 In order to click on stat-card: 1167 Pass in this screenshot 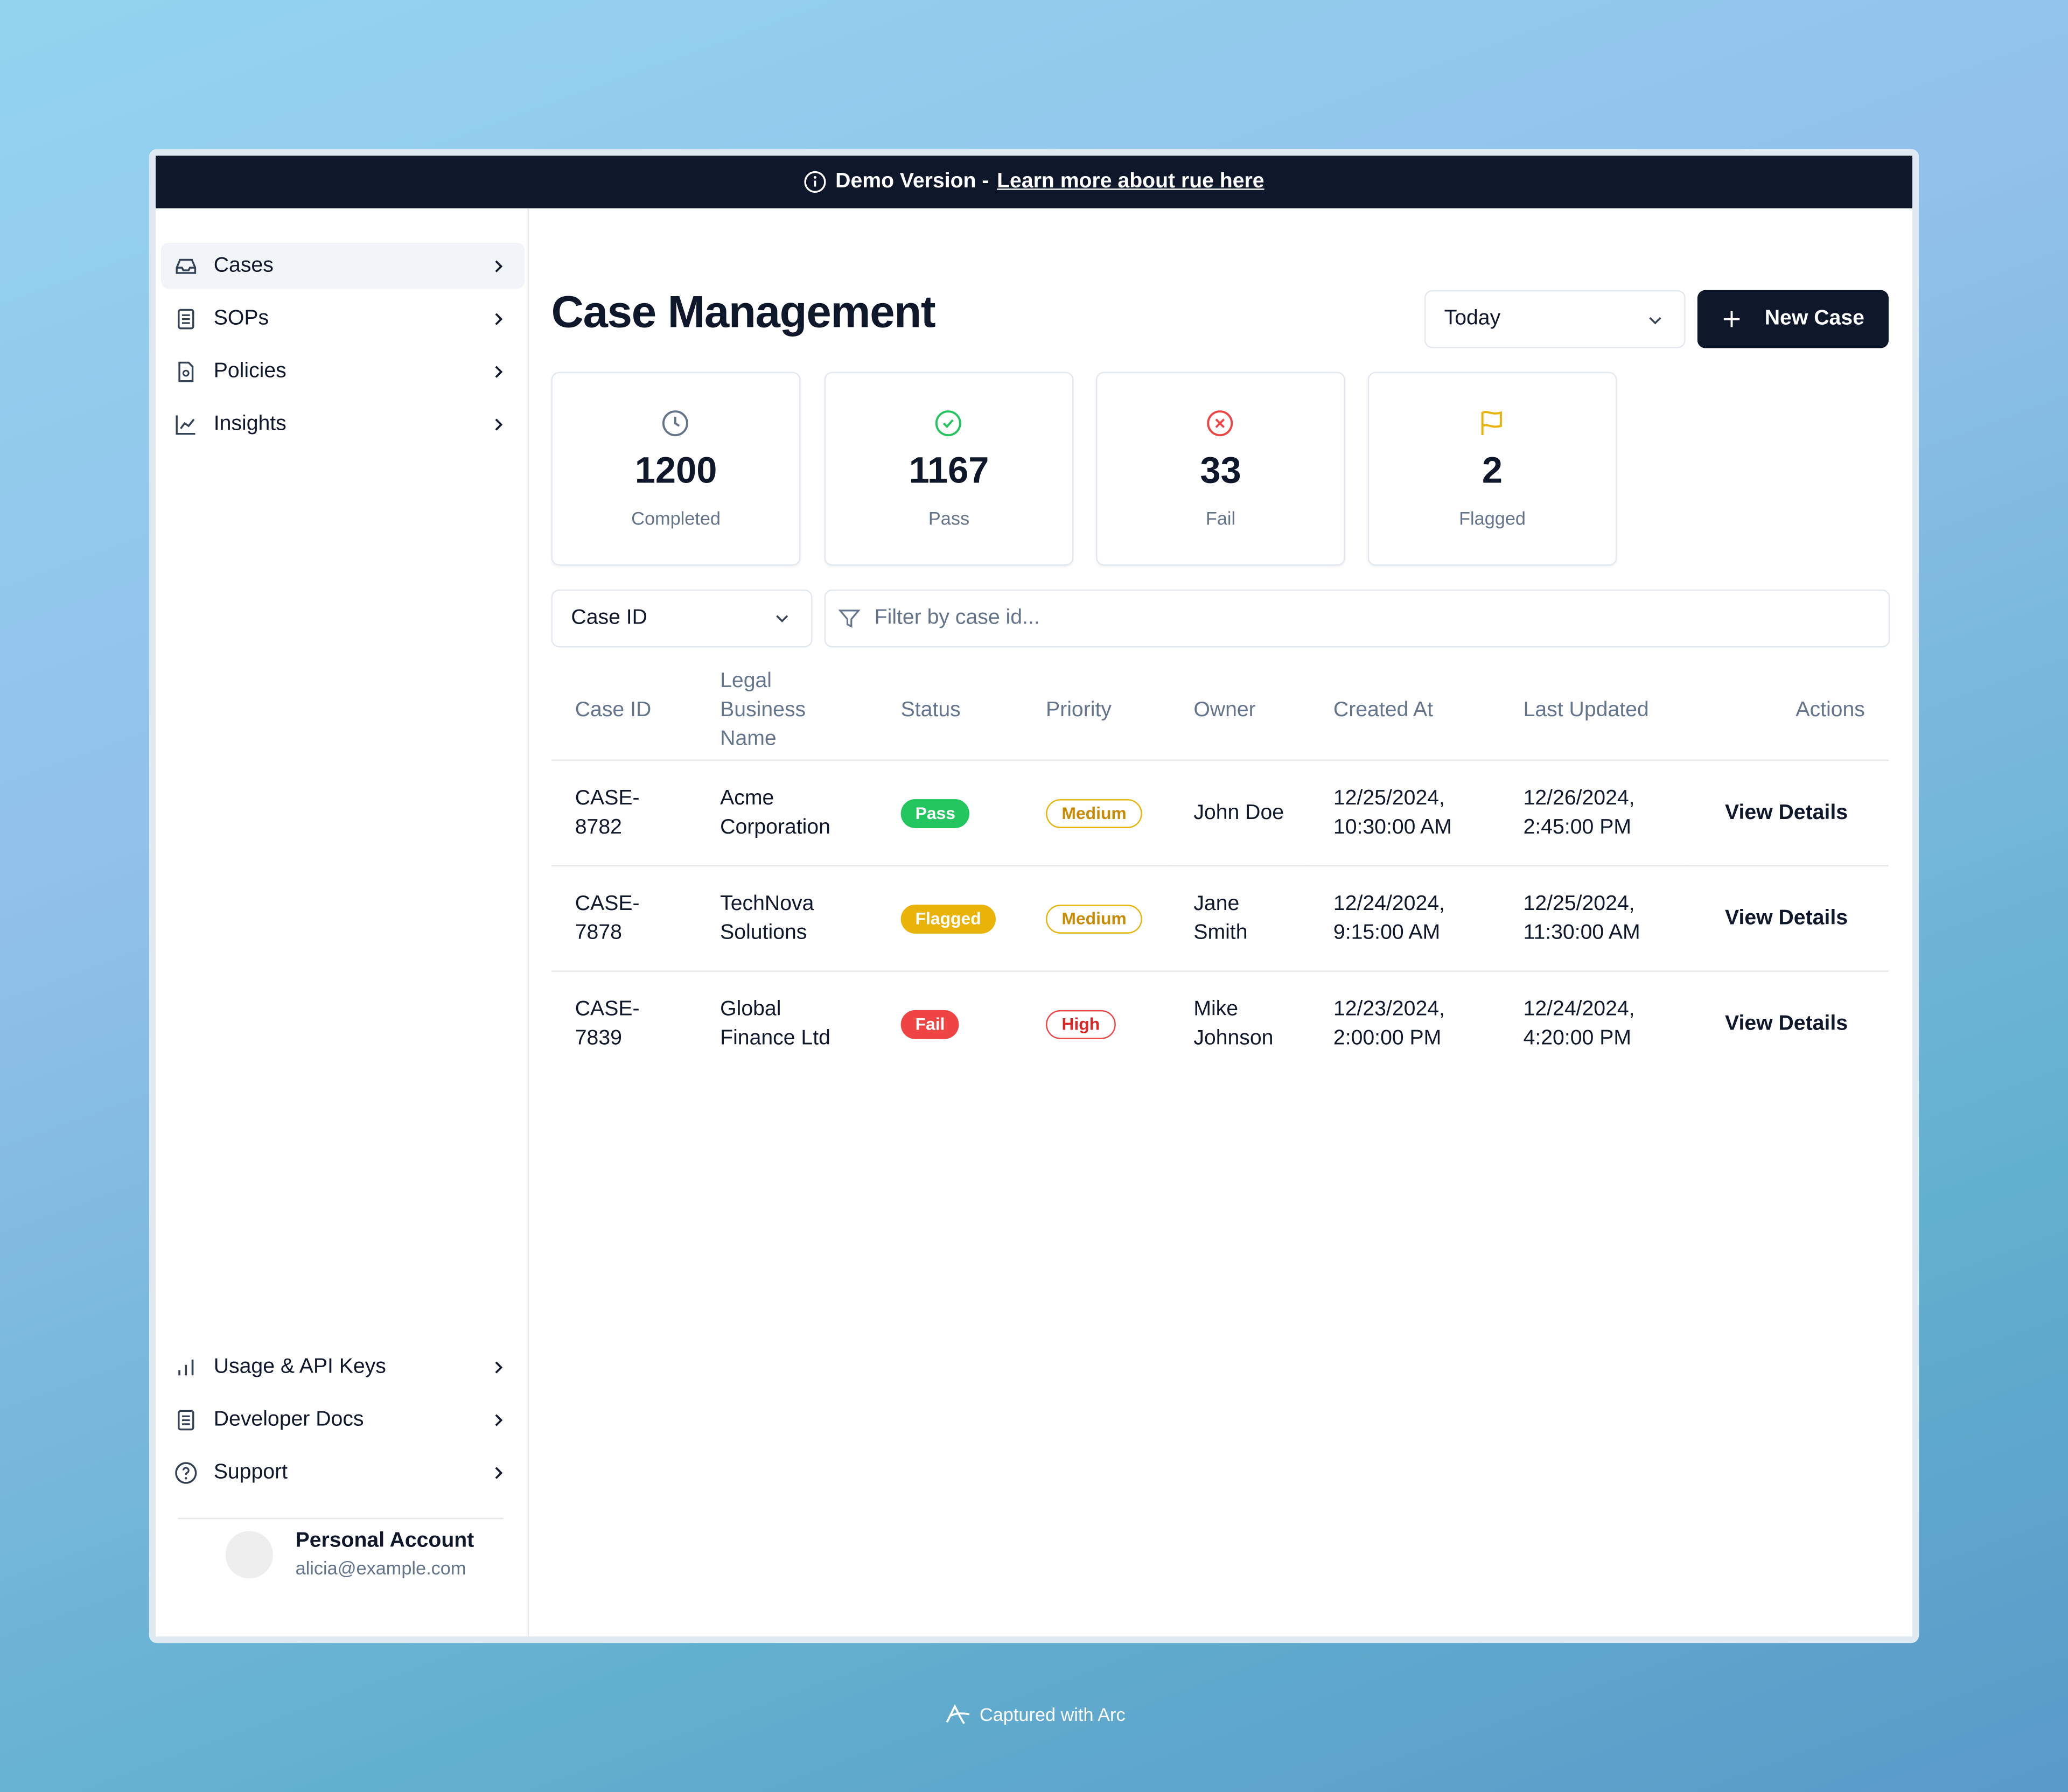, I will do `click(949, 469)`.